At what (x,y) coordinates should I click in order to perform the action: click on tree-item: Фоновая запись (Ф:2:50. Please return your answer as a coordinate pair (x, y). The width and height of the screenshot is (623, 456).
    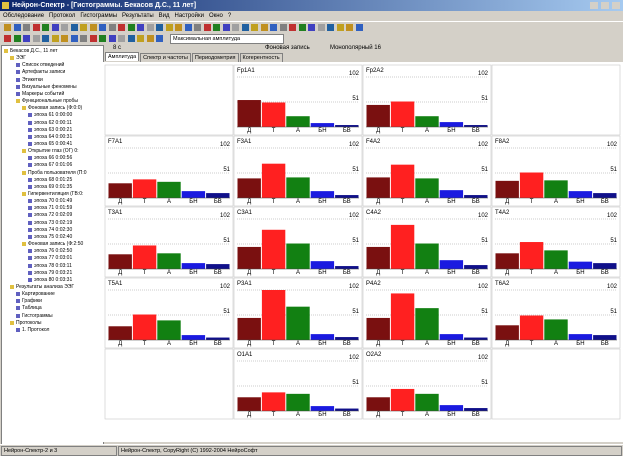
    Looking at the image, I should click on (56, 244).